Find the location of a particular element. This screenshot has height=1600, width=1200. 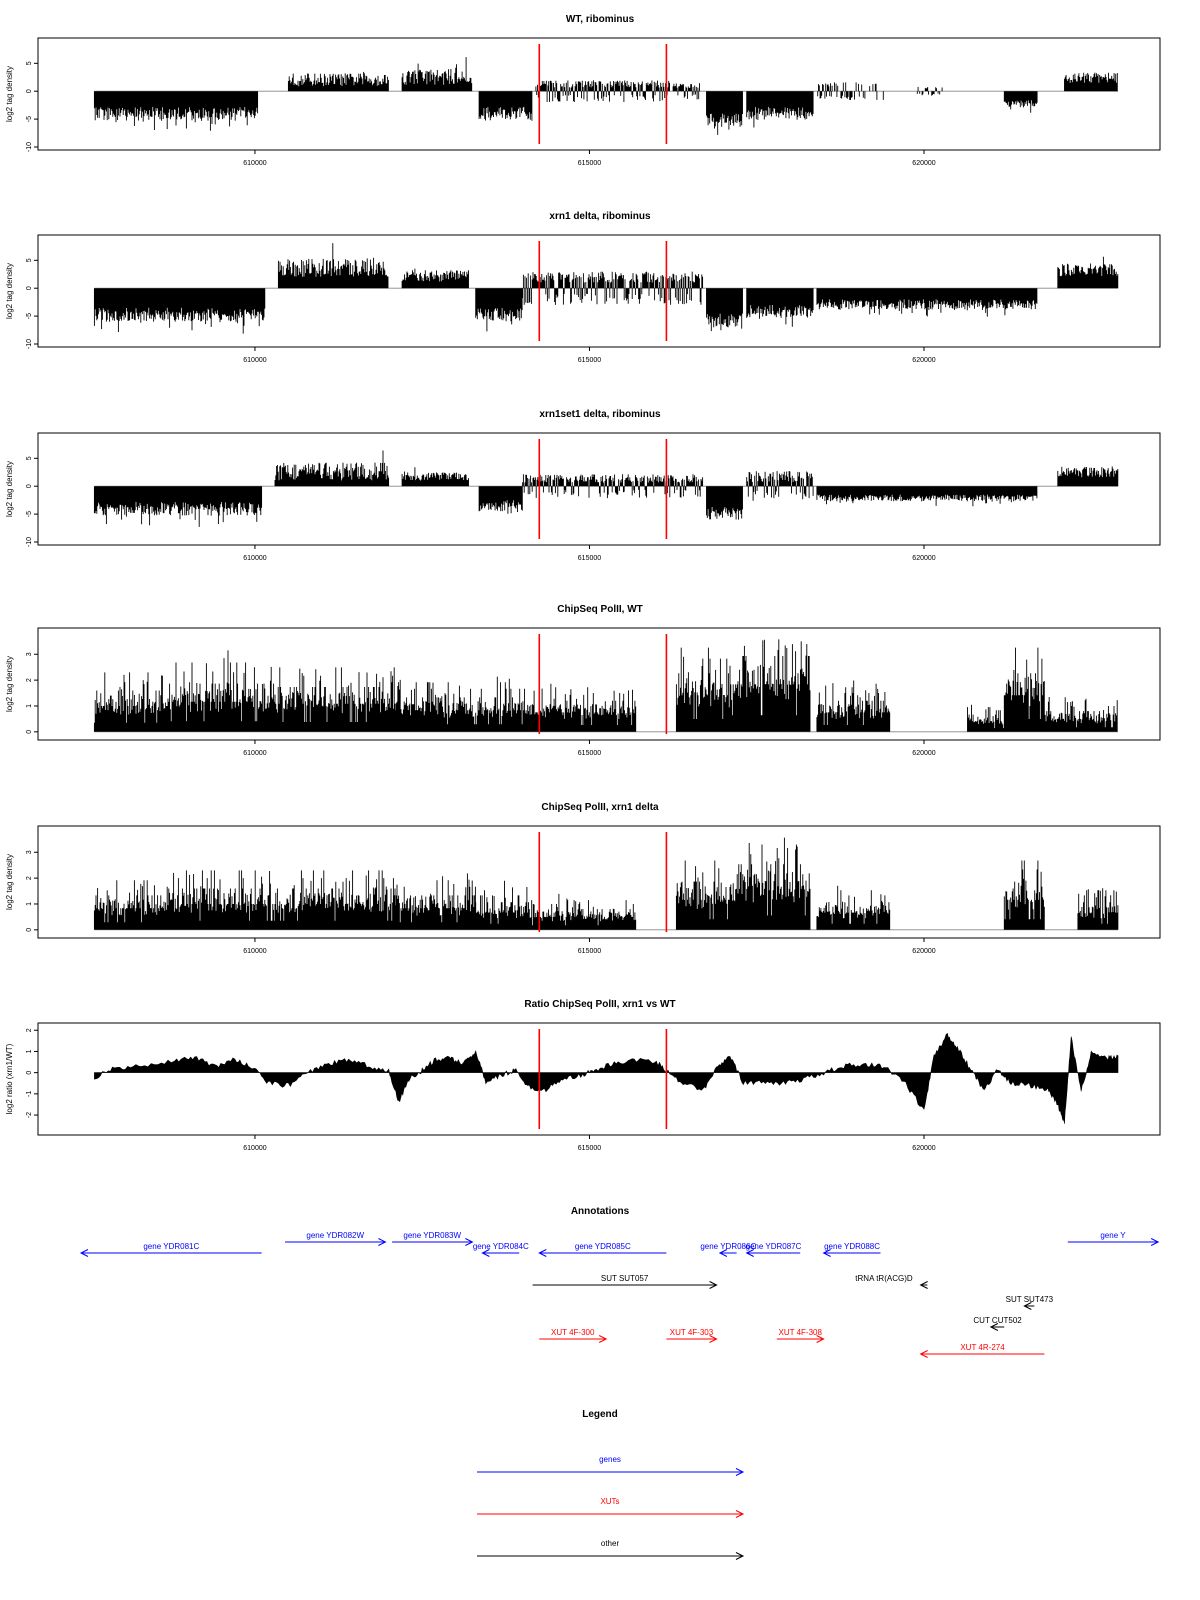

feature-label: gene YDR088C is located at coordinates (852, 1246).